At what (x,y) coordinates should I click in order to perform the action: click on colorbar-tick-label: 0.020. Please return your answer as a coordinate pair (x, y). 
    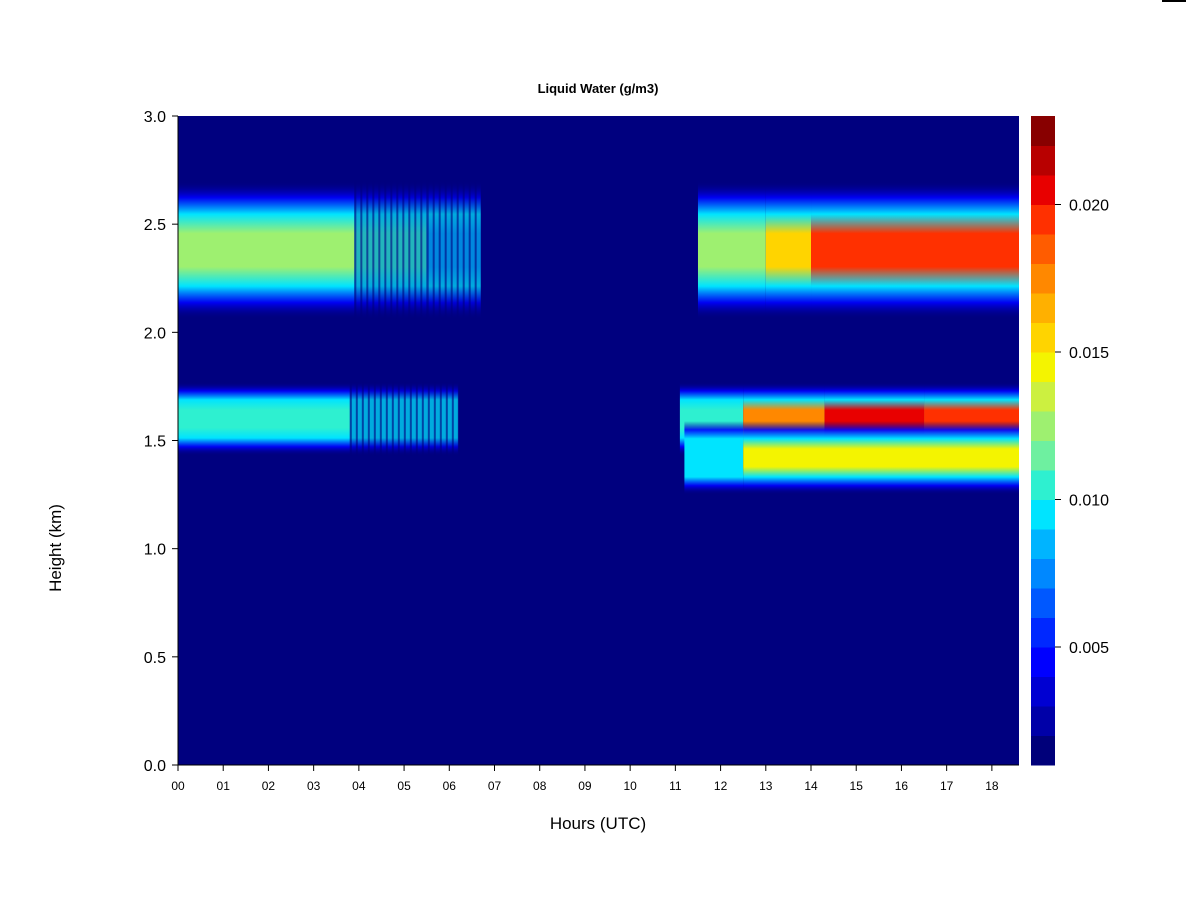
    Looking at the image, I should click on (1089, 206).